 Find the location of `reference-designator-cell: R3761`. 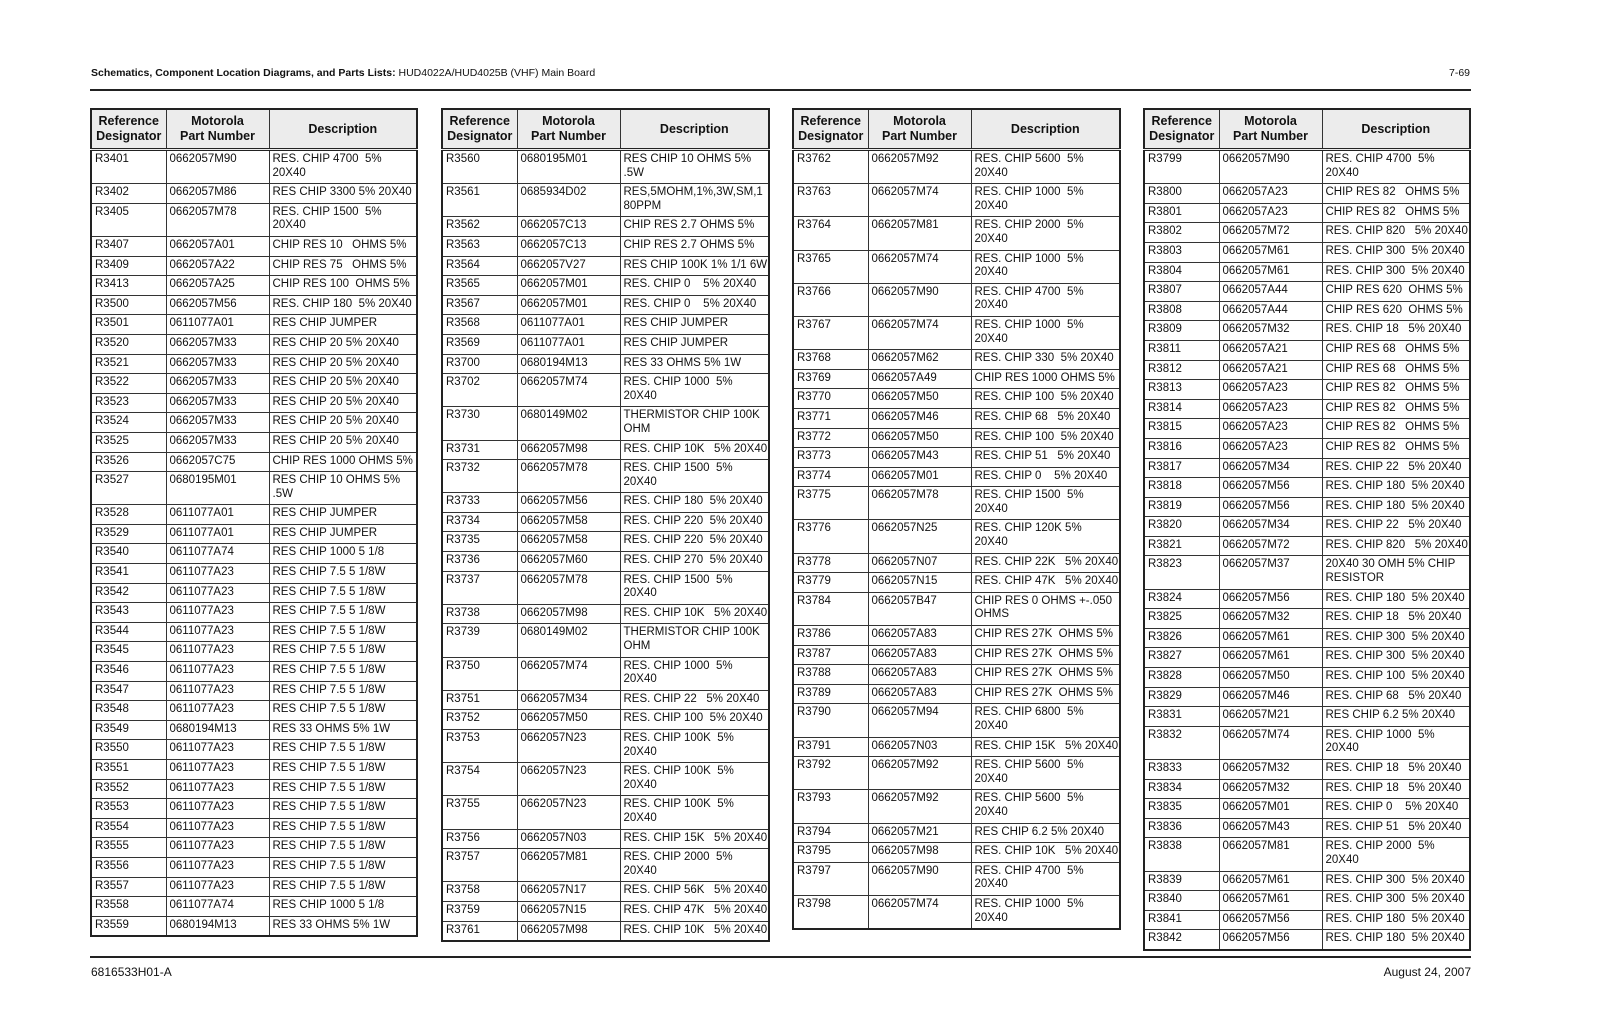

reference-designator-cell: R3761 is located at coordinates (479, 931).